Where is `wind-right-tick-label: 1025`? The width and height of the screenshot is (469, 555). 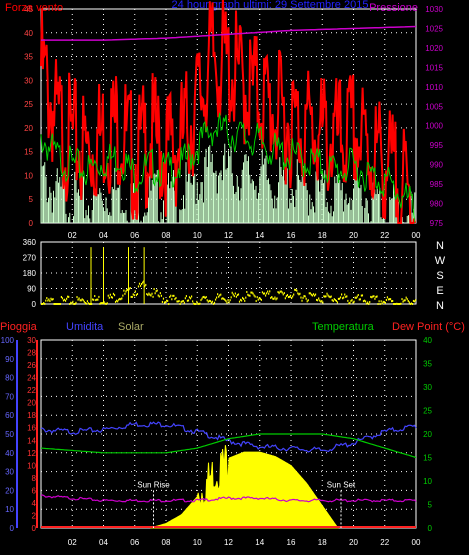
wind-right-tick-label: 1025 is located at coordinates (434, 28).